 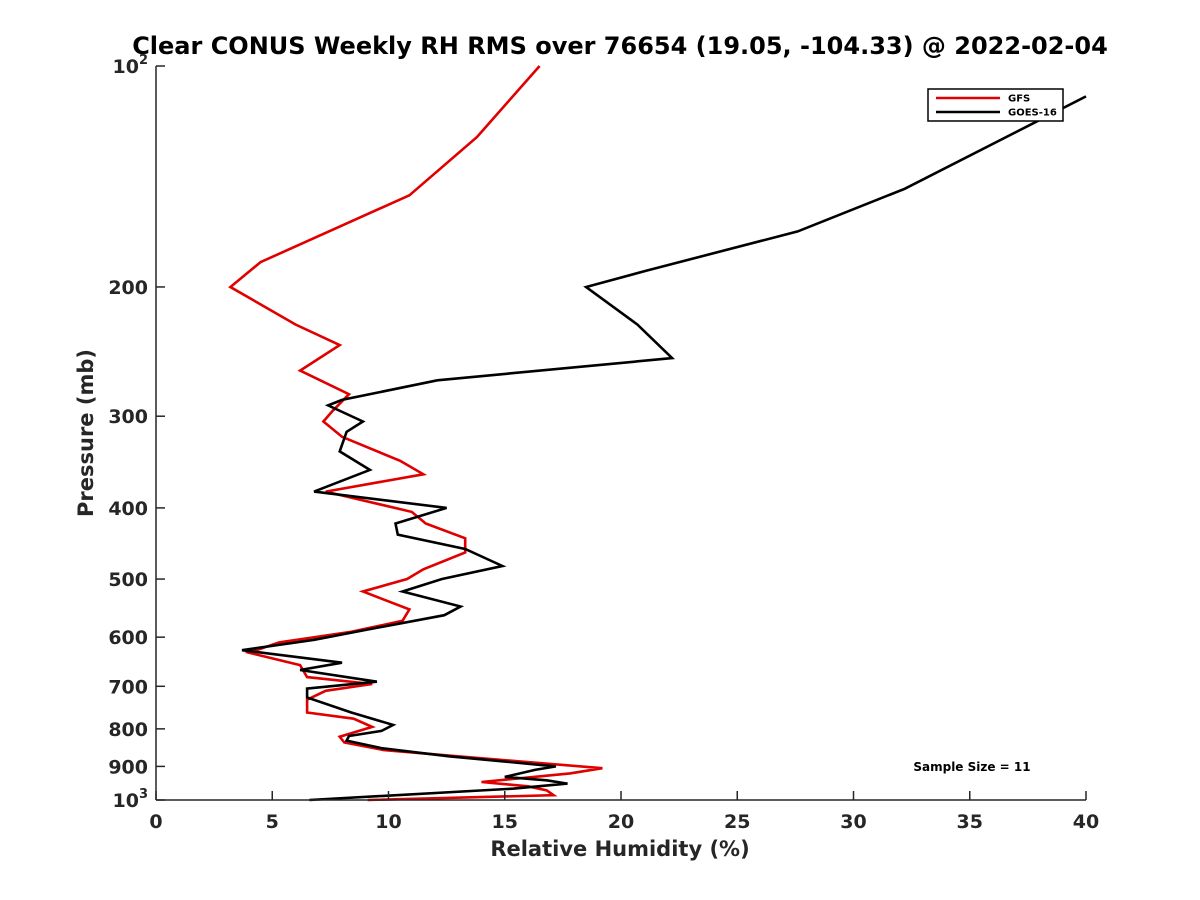 I want to click on y-tick-label: 10², so click(x=131, y=65).